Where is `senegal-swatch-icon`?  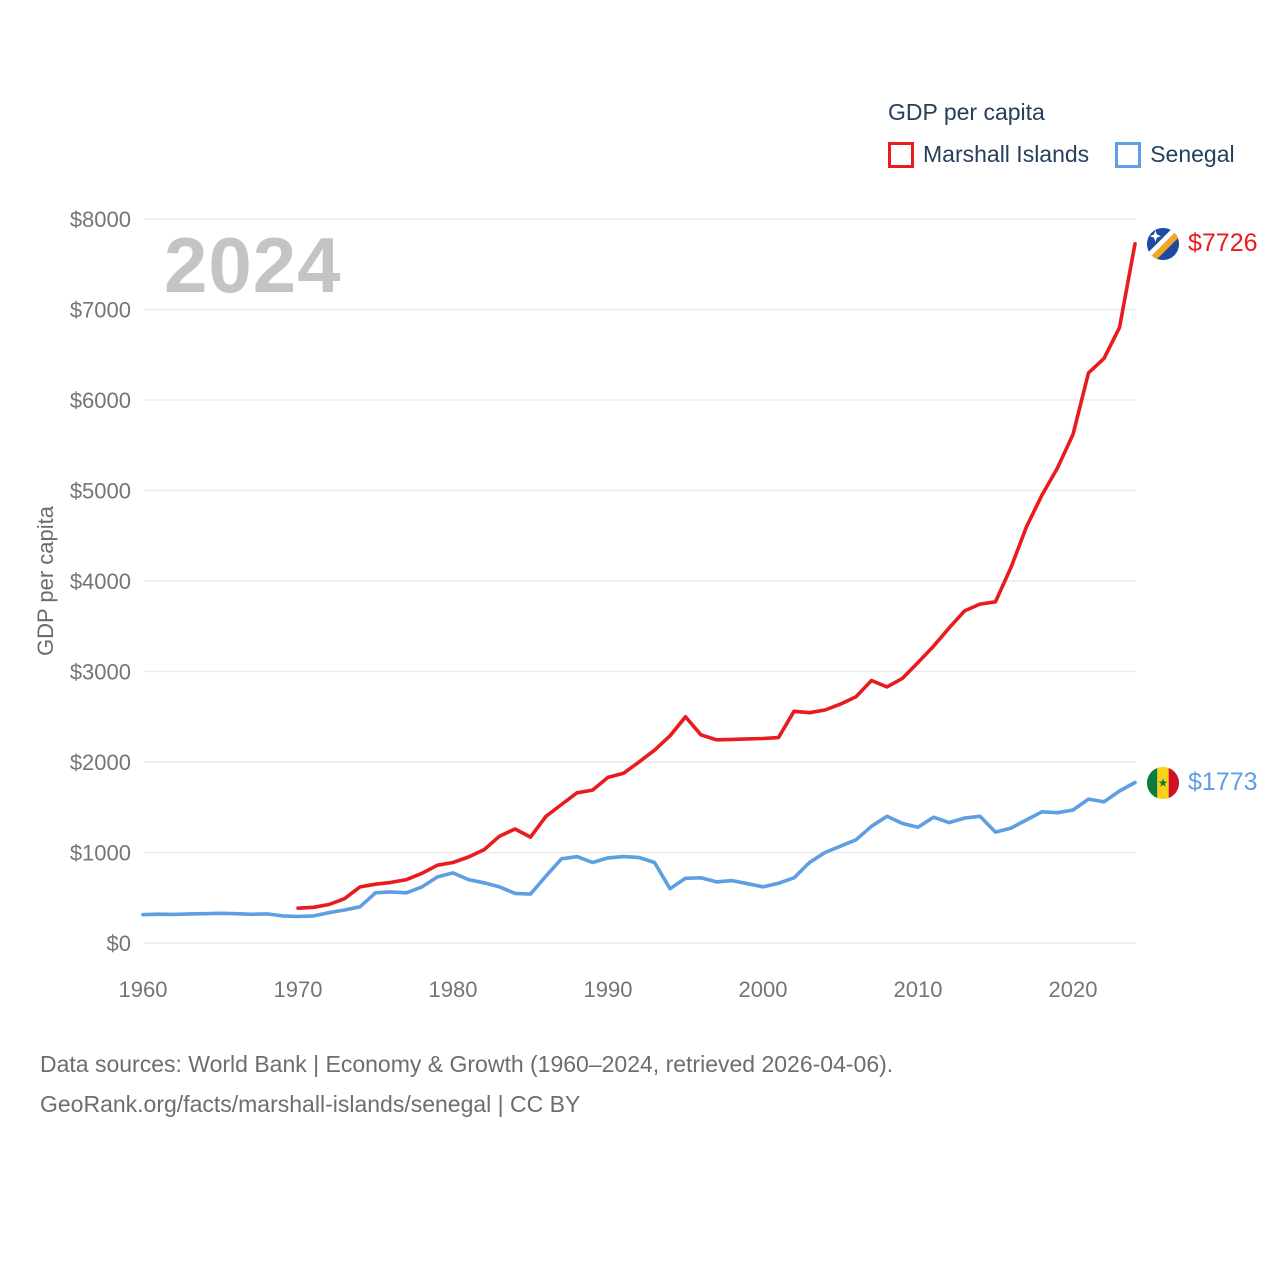
senegal-swatch-icon is located at coordinates (1128, 154).